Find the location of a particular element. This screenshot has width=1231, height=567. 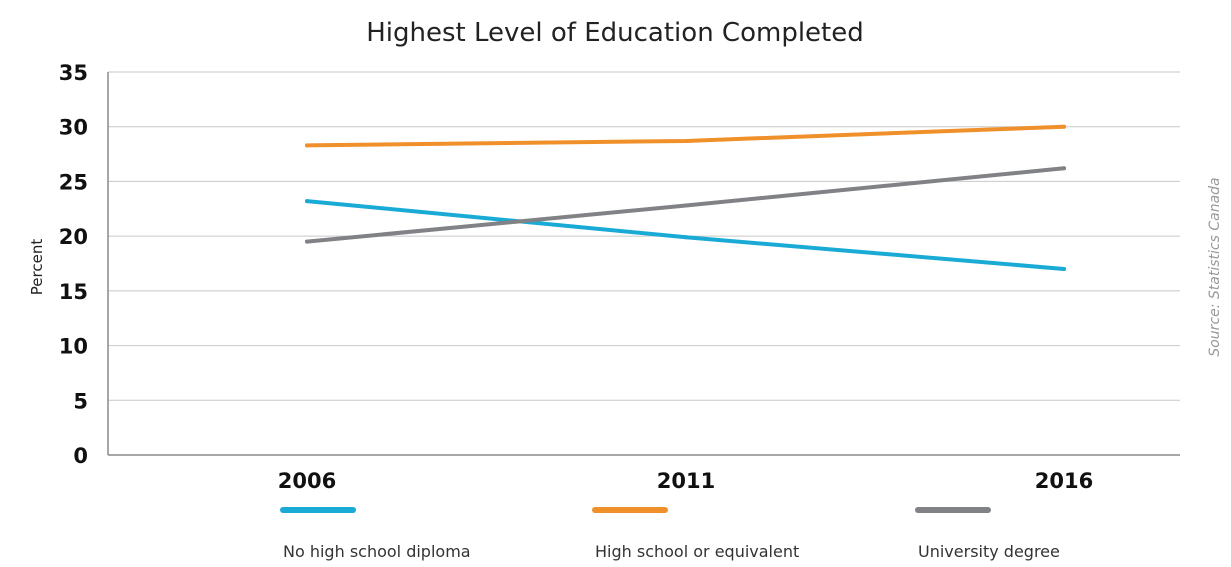

y-axis-label: Percent is located at coordinates (37, 267).